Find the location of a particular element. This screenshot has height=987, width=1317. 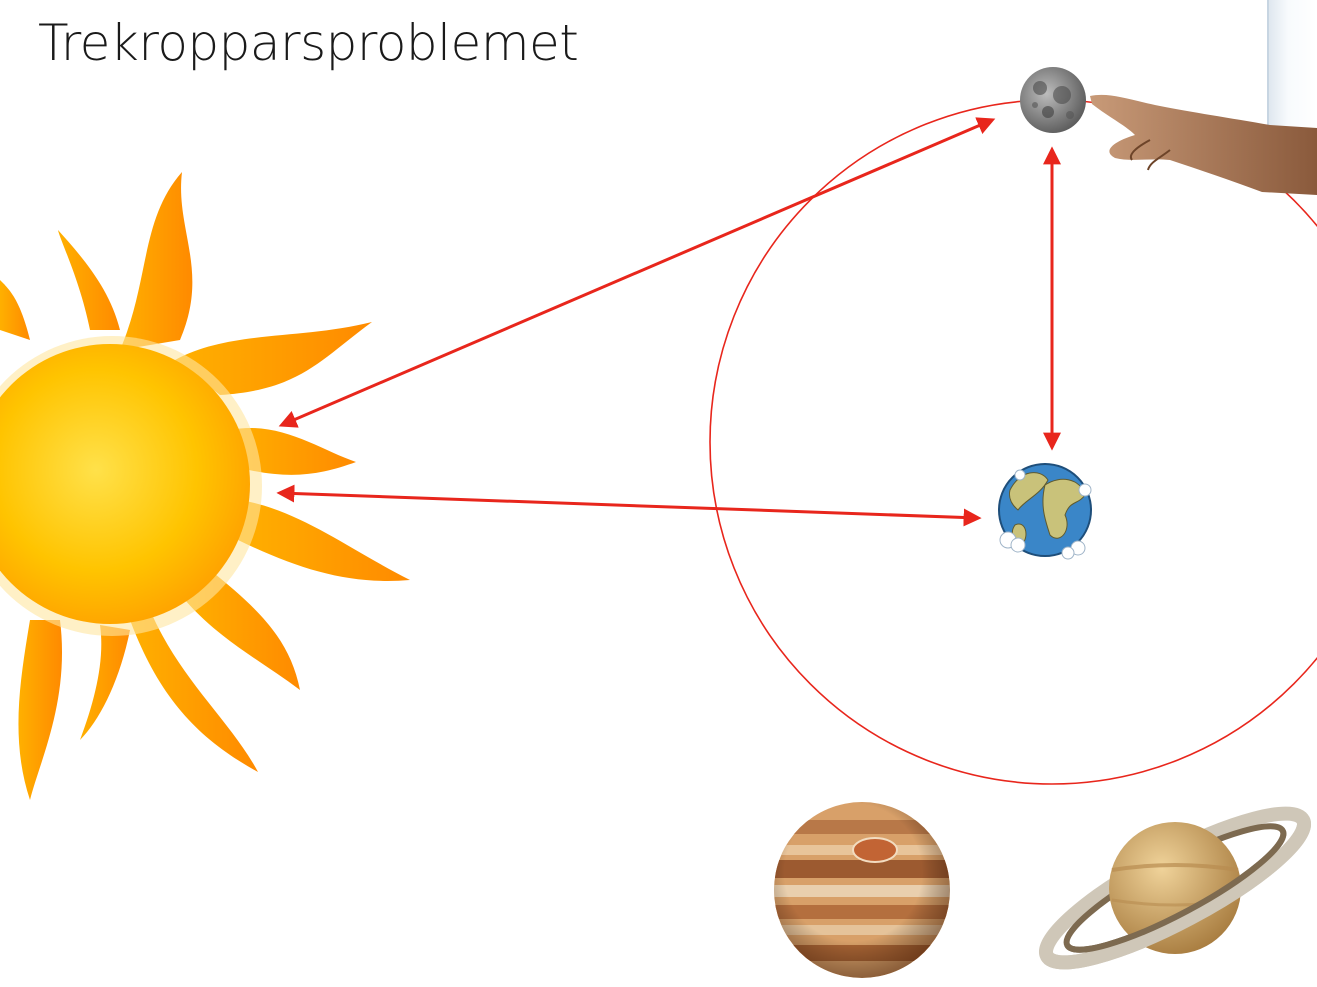

moon-icon is located at coordinates (1053, 100).